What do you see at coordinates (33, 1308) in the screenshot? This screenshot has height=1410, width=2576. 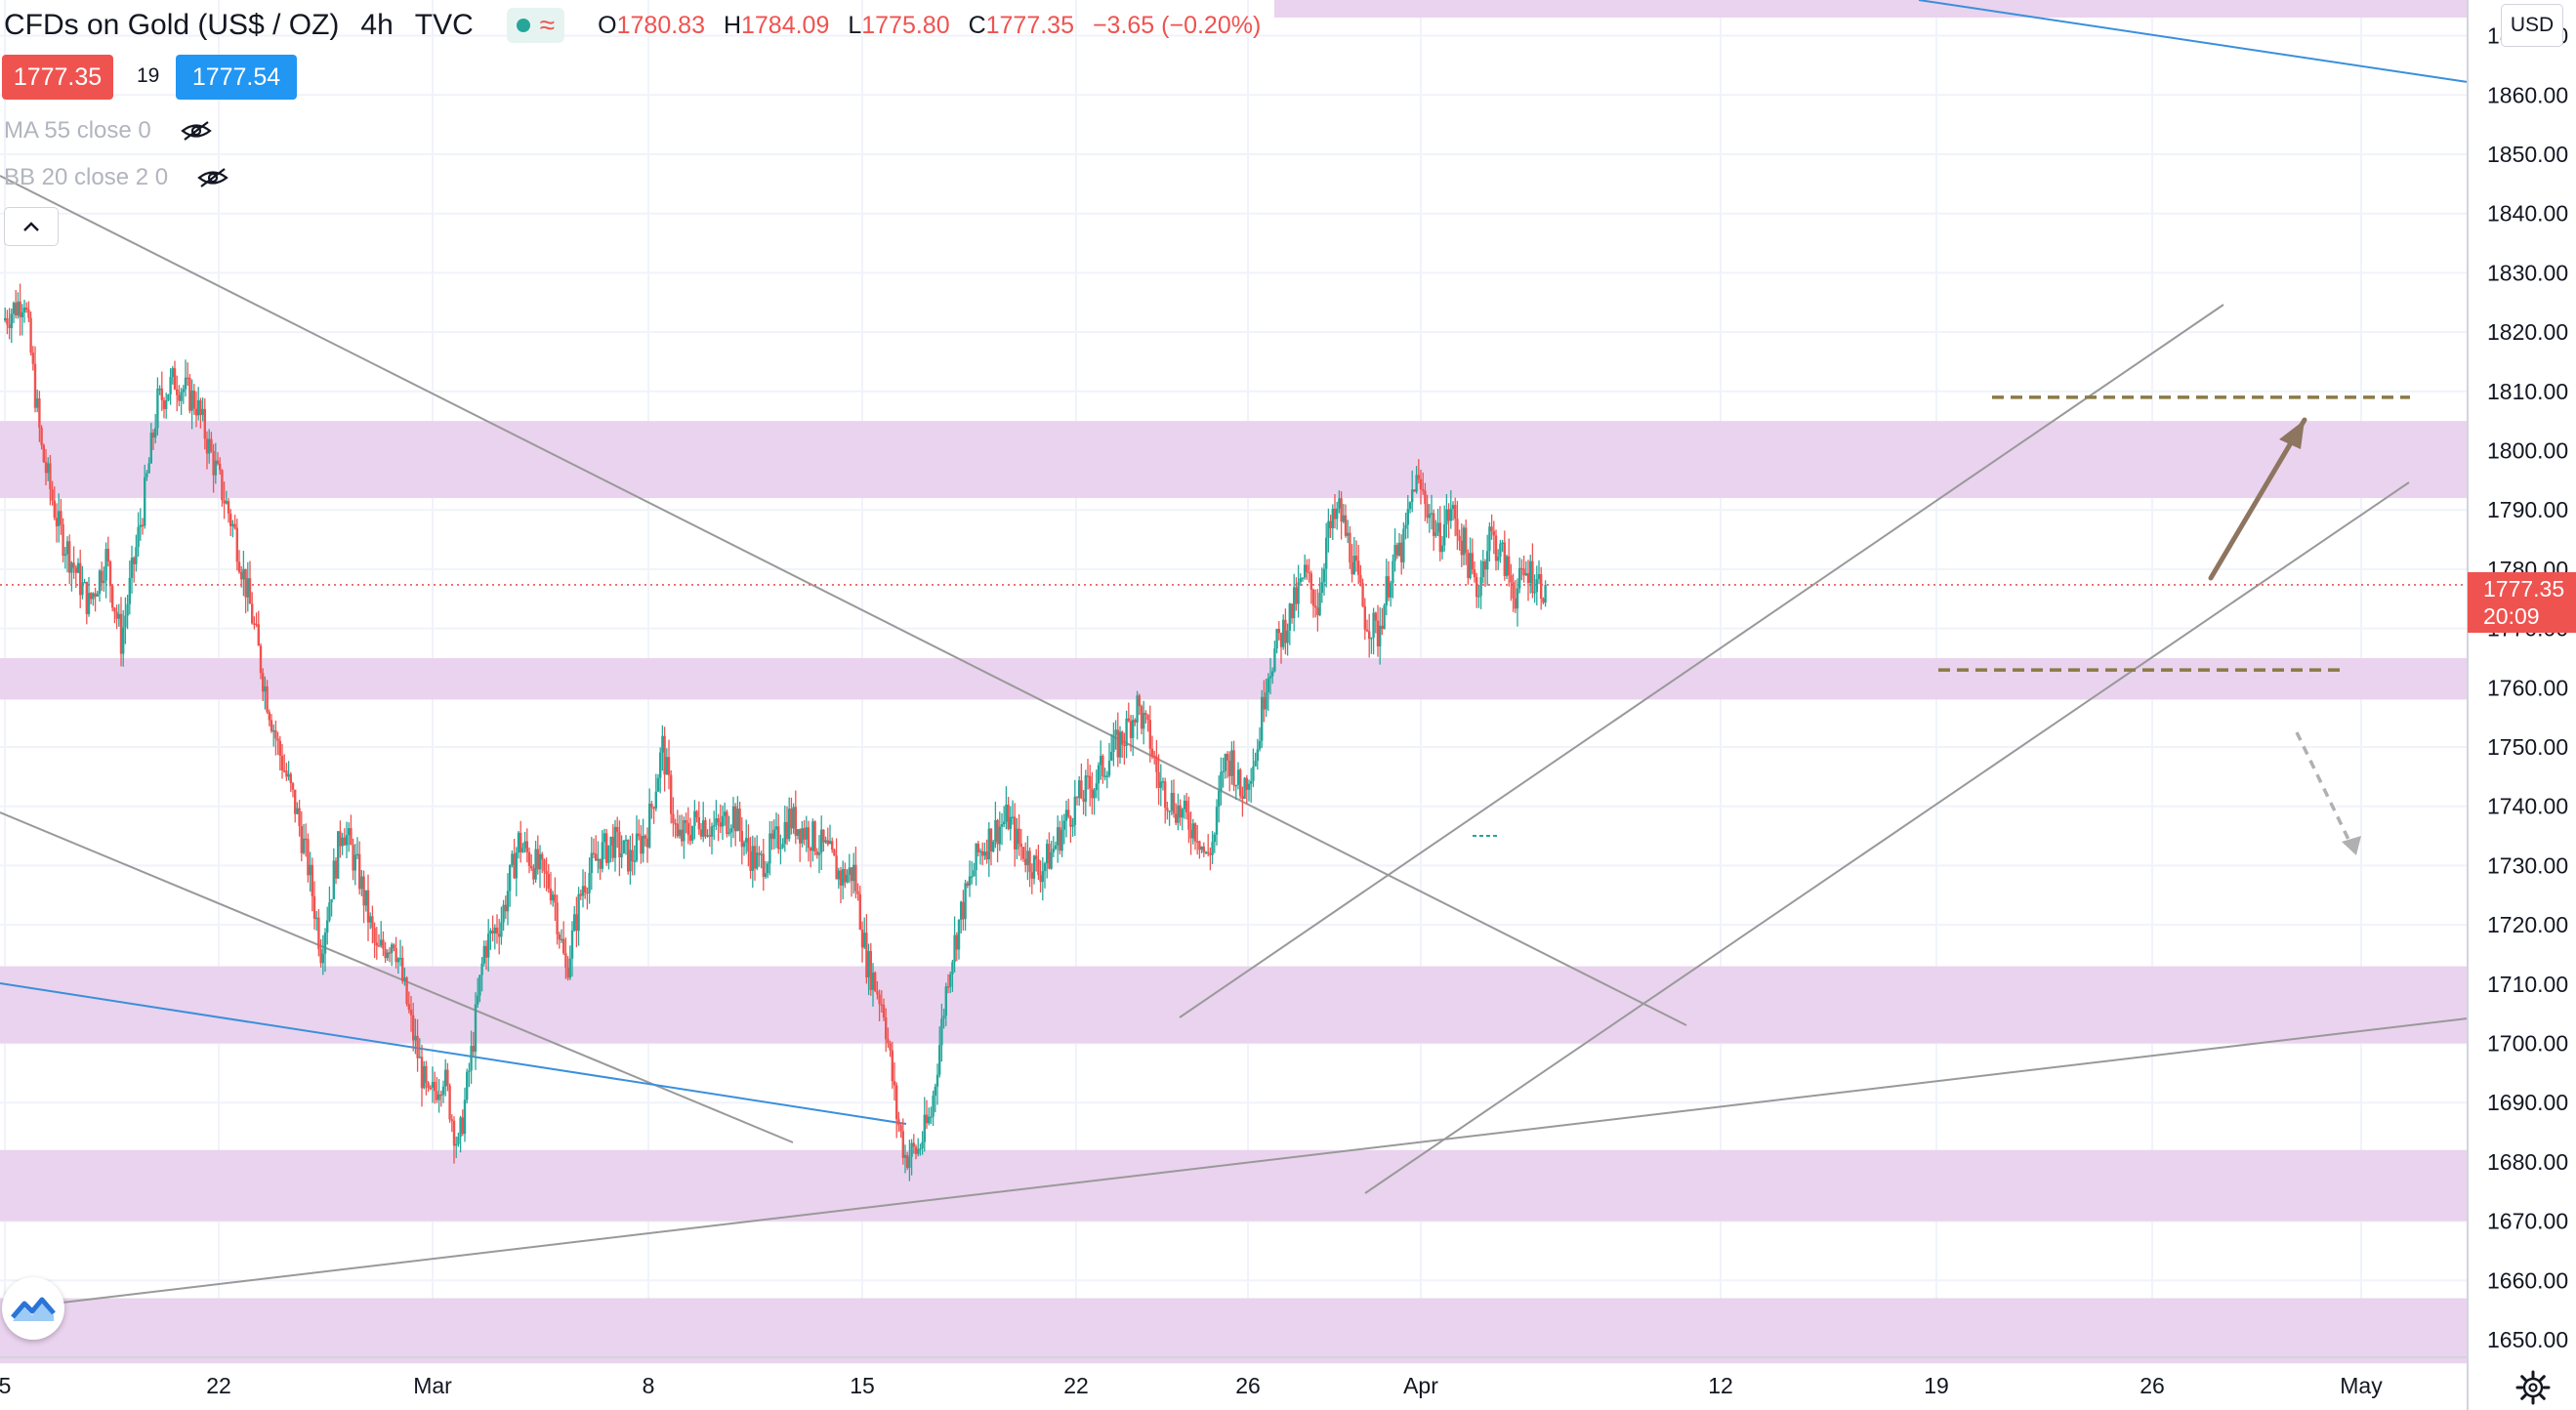 I see `tradingview-logo` at bounding box center [33, 1308].